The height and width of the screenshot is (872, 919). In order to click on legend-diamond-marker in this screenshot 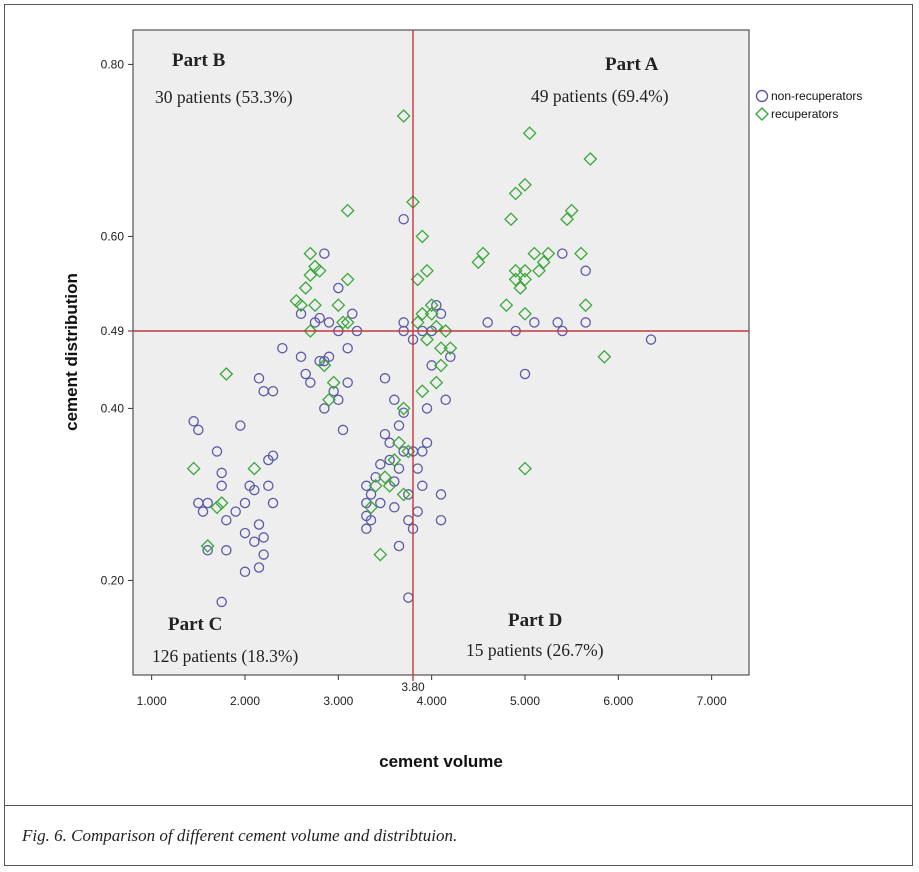, I will do `click(762, 114)`.